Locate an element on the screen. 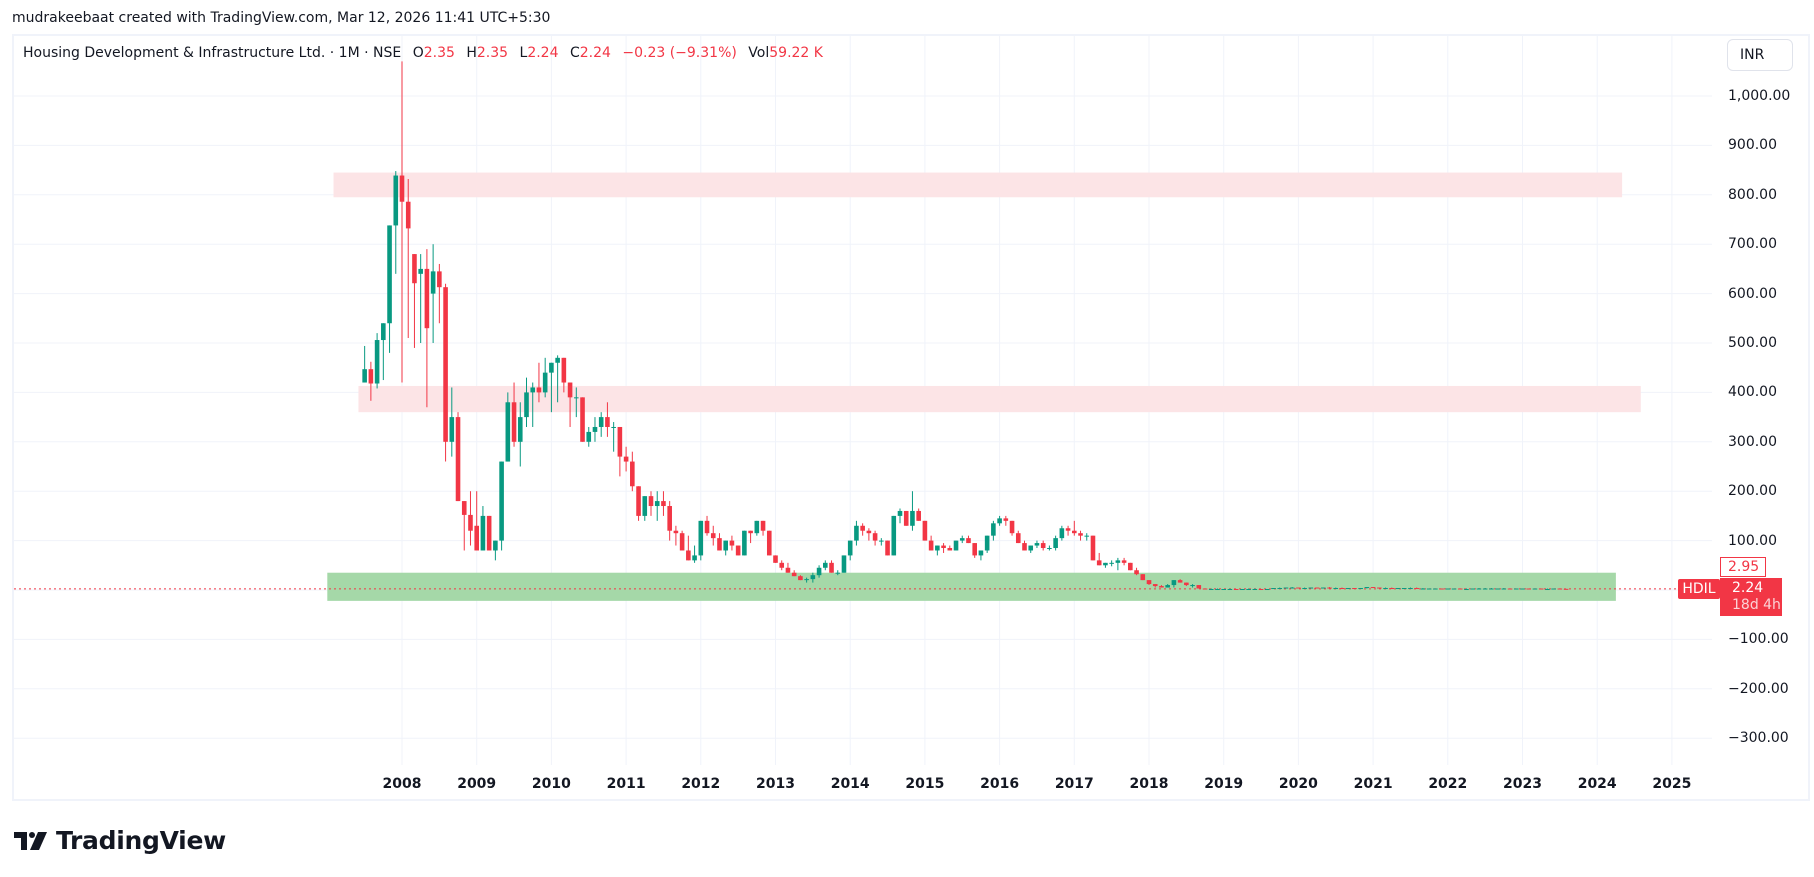  close-label: C is located at coordinates (574, 53).